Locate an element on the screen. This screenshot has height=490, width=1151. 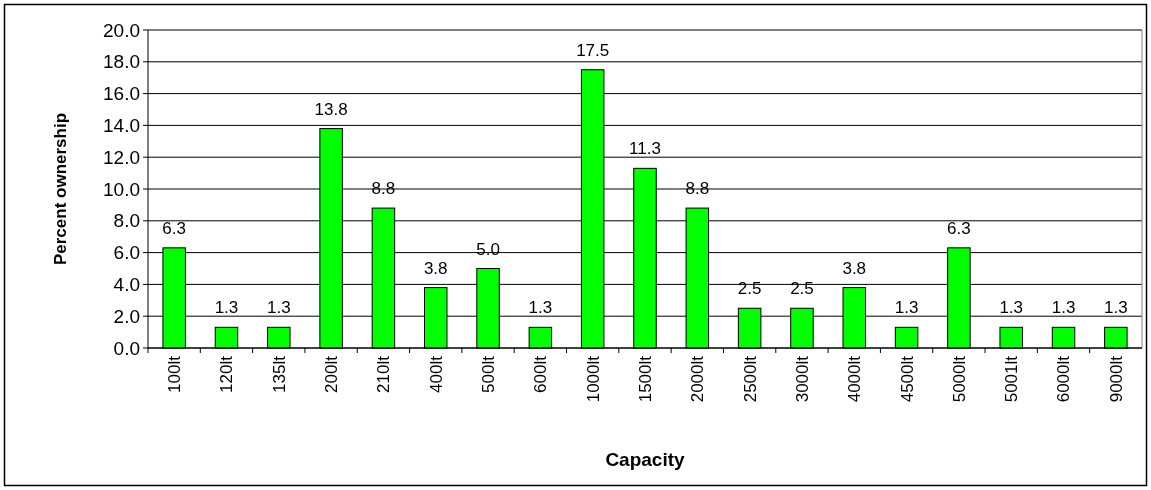
x-tick-label: 1500lt is located at coordinates (645, 379).